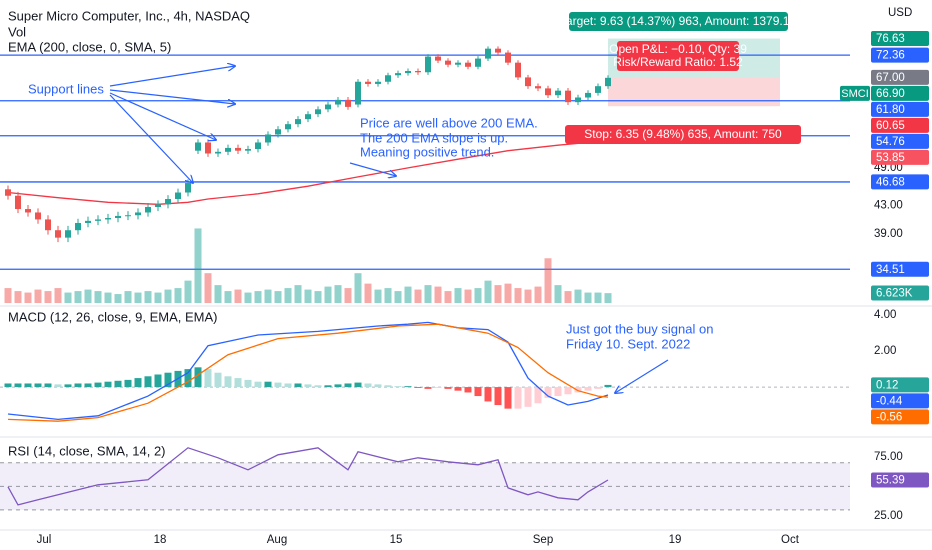 The image size is (932, 550). I want to click on target-badge, so click(678, 21).